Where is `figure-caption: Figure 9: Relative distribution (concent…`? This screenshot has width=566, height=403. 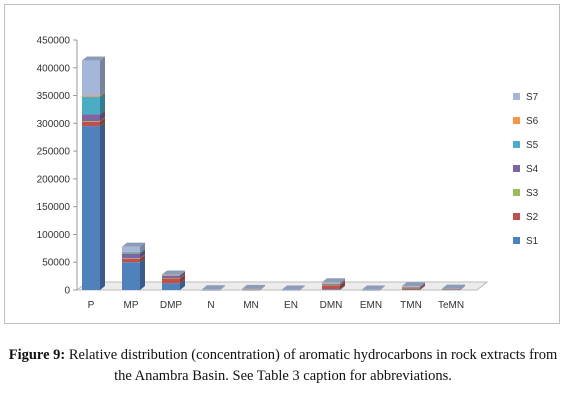
figure-caption: Figure 9: Relative distribution (concent… is located at coordinates (283, 366).